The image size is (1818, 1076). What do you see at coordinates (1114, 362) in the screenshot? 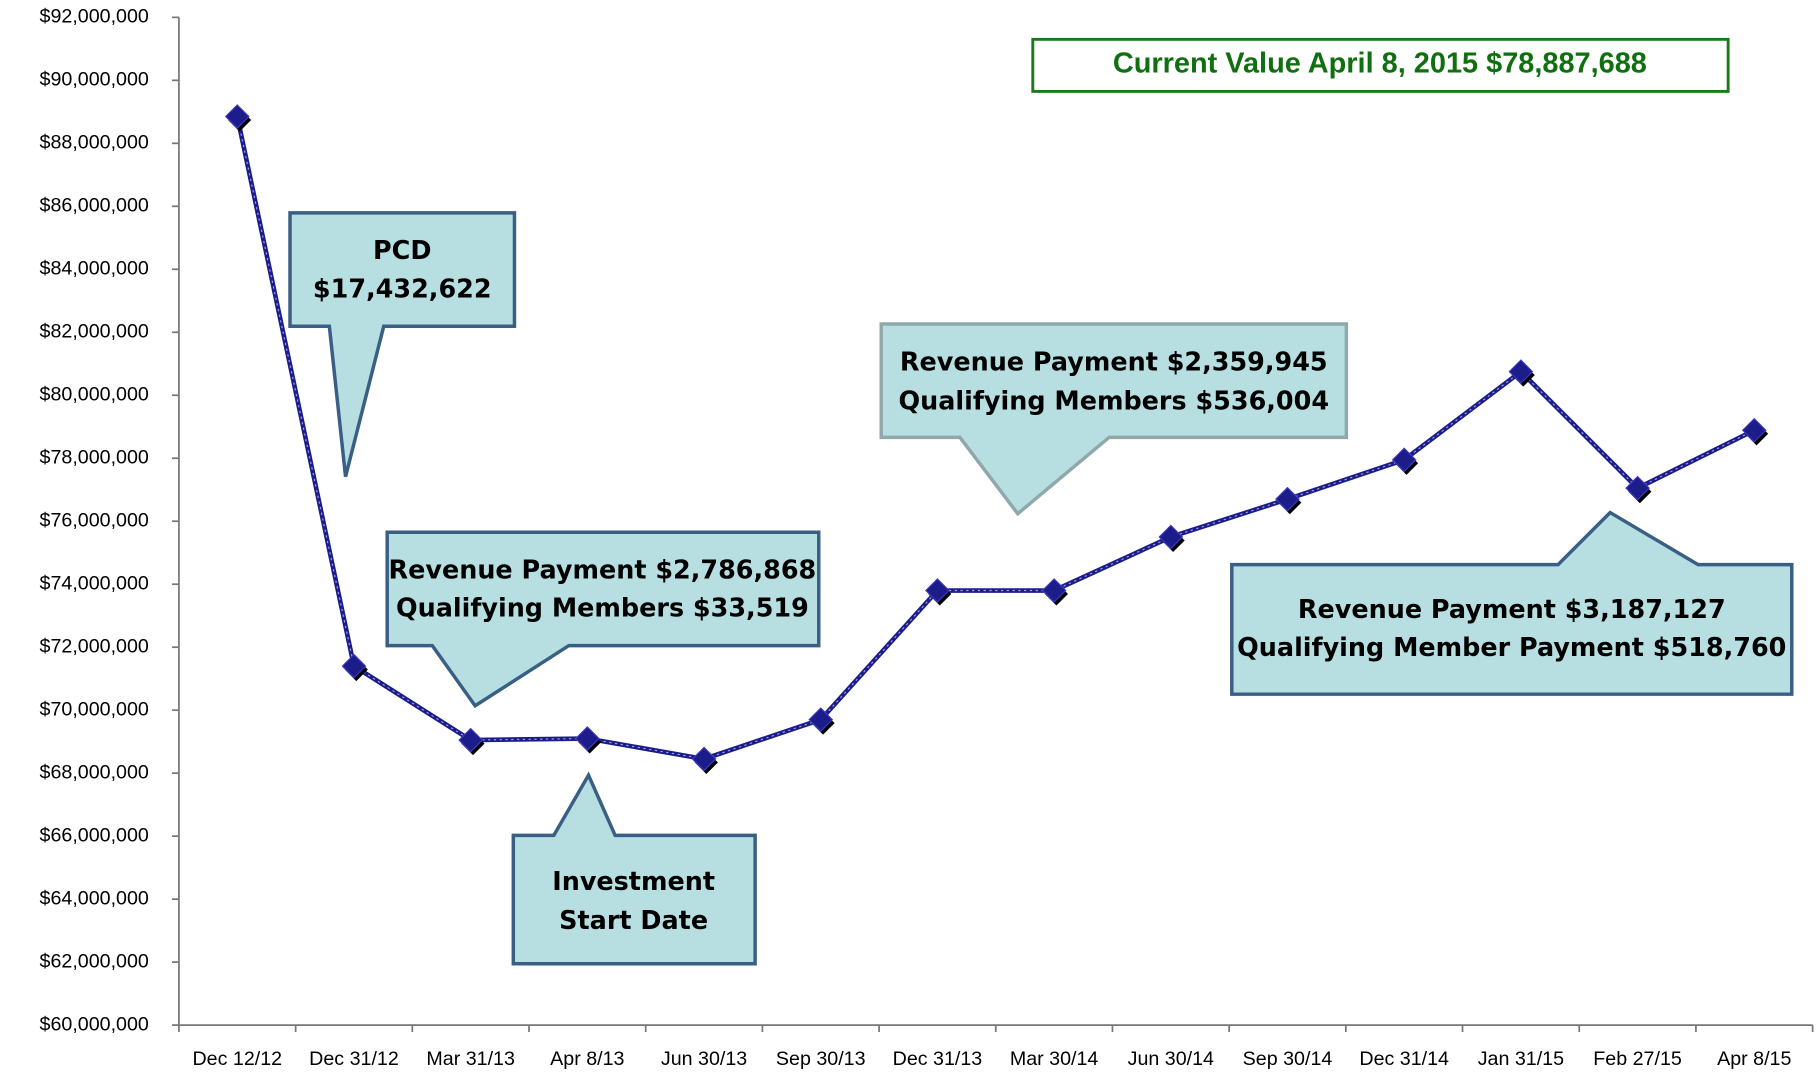
I see `callout-text: Revenue Payment $2,359,945` at bounding box center [1114, 362].